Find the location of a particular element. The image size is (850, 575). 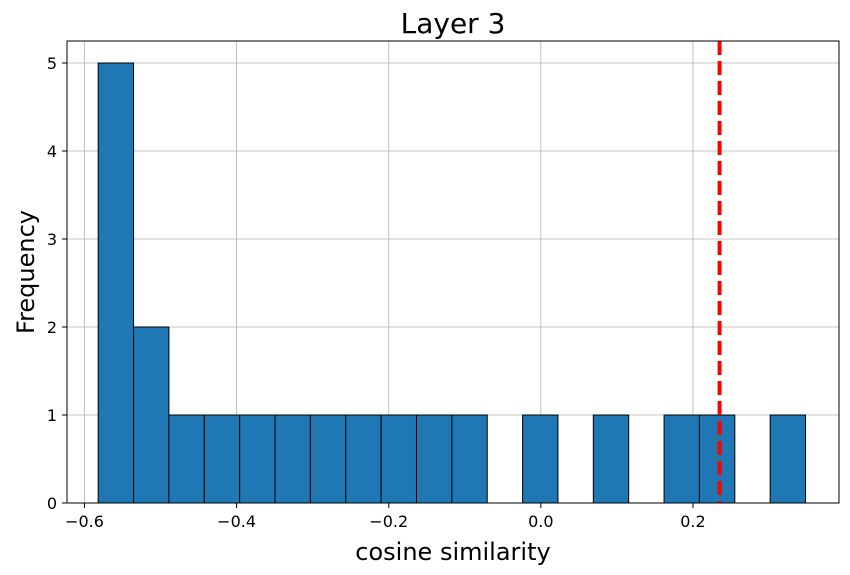

x-tick-label: 0.2 is located at coordinates (692, 521).